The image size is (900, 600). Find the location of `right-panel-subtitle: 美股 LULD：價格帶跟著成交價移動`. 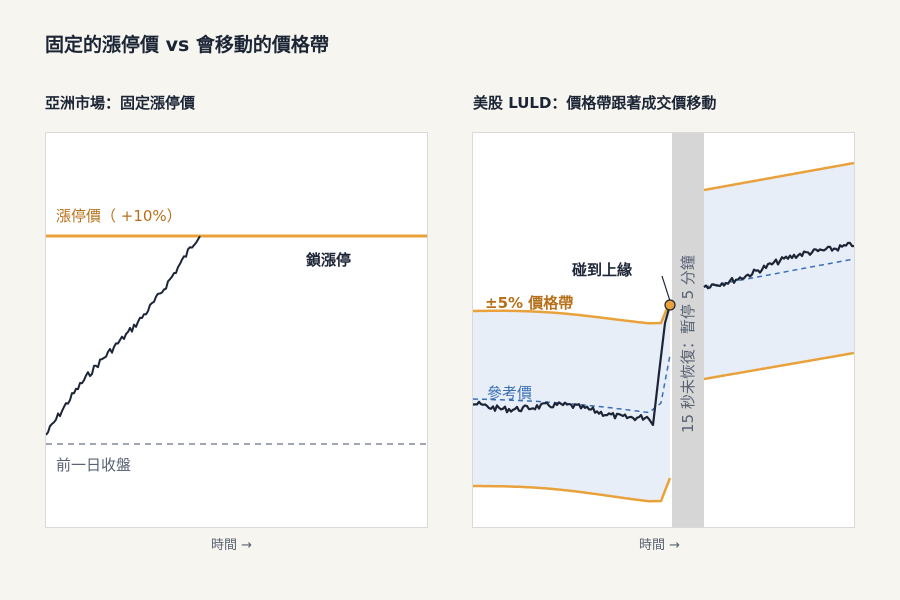

right-panel-subtitle: 美股 LULD：價格帶跟著成交價移動 is located at coordinates (595, 103).